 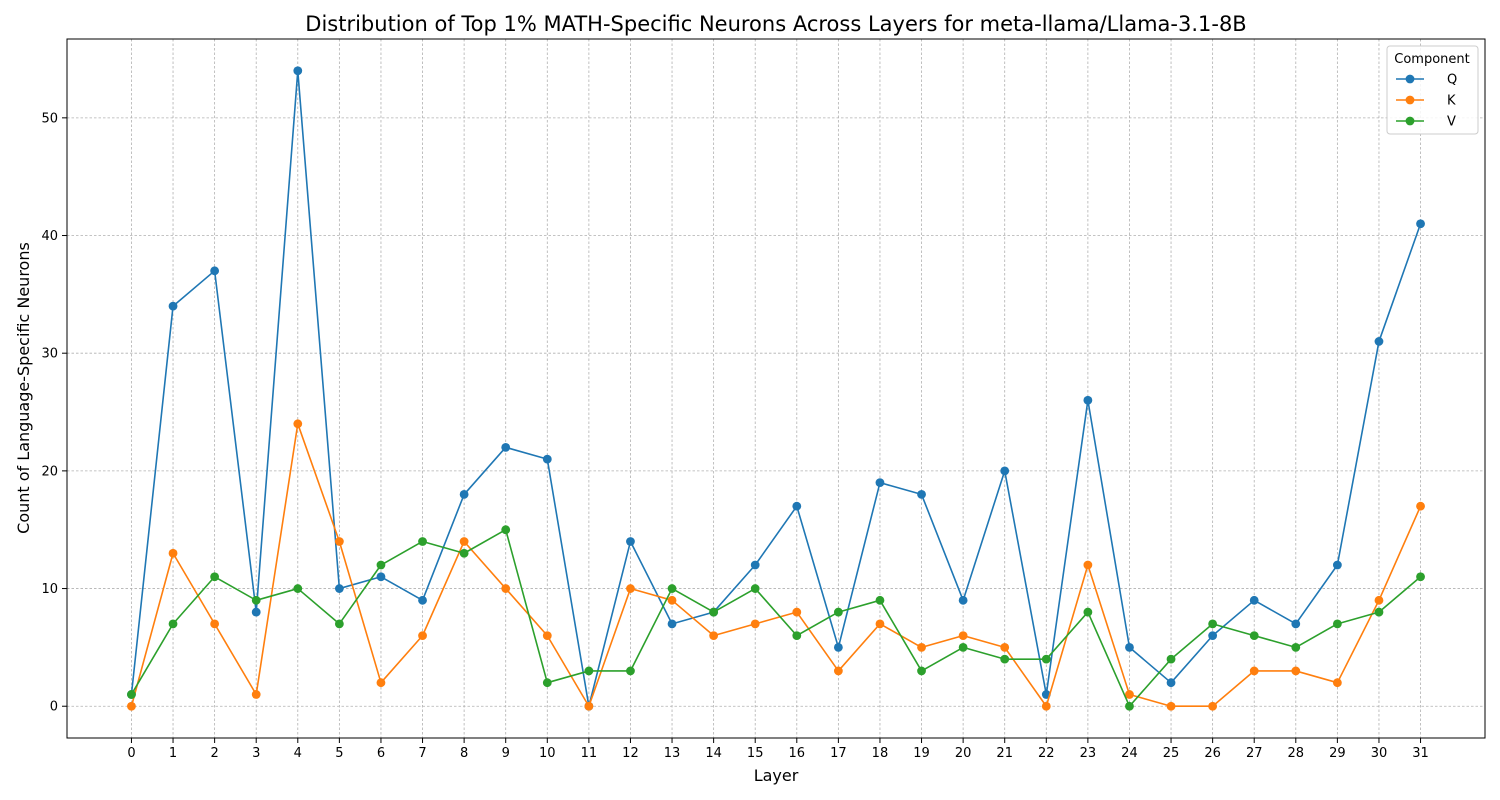 I want to click on x-tick-label: 5, so click(x=339, y=753).